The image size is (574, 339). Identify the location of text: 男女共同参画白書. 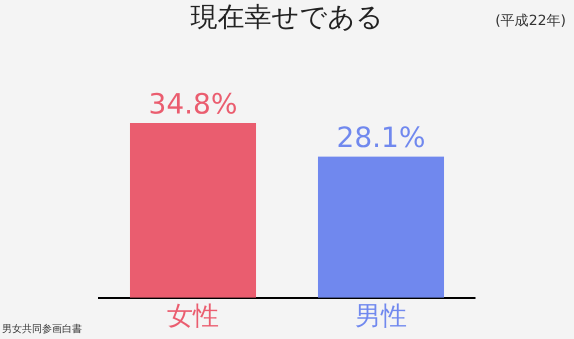
(42, 329).